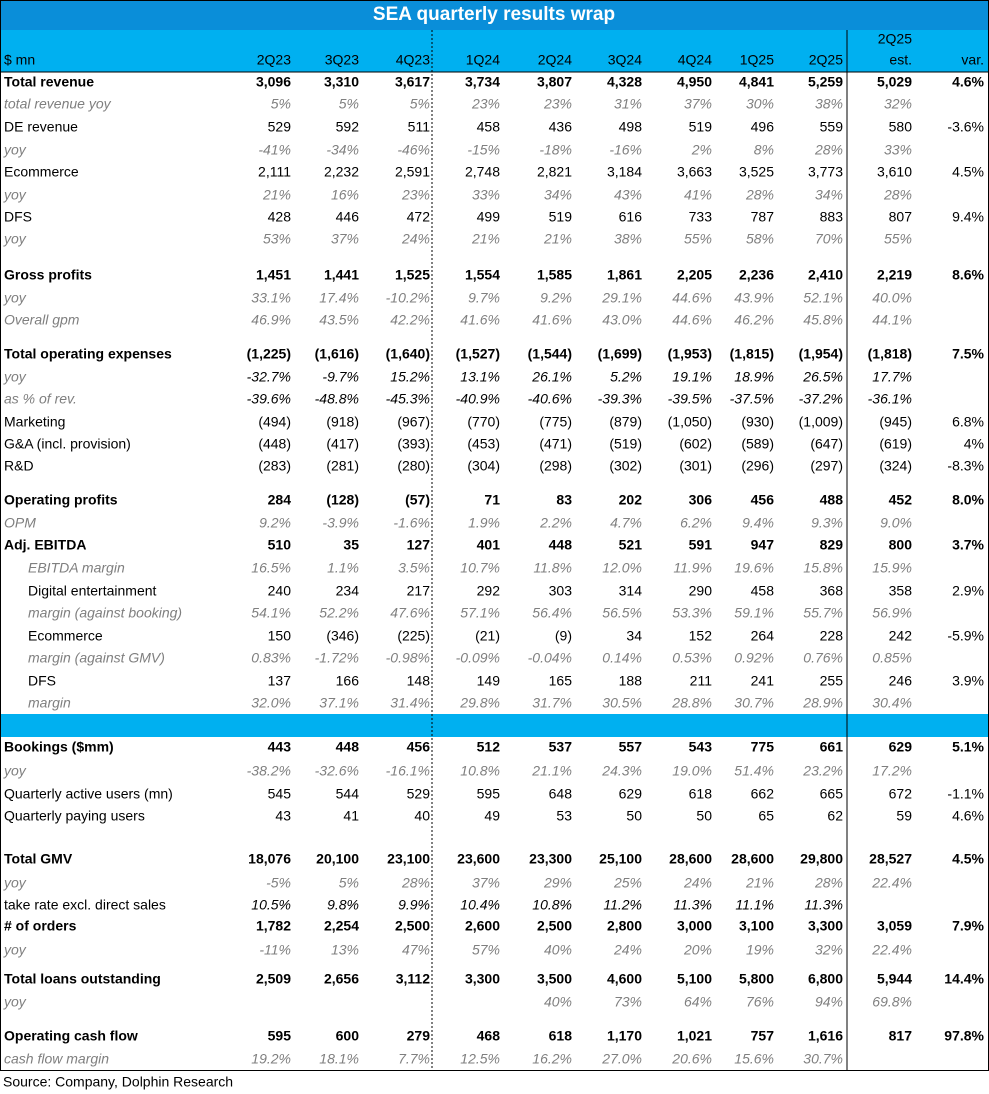 Image resolution: width=989 pixels, height=1094 pixels. What do you see at coordinates (901, 747) in the screenshot?
I see `cell-value: 629` at bounding box center [901, 747].